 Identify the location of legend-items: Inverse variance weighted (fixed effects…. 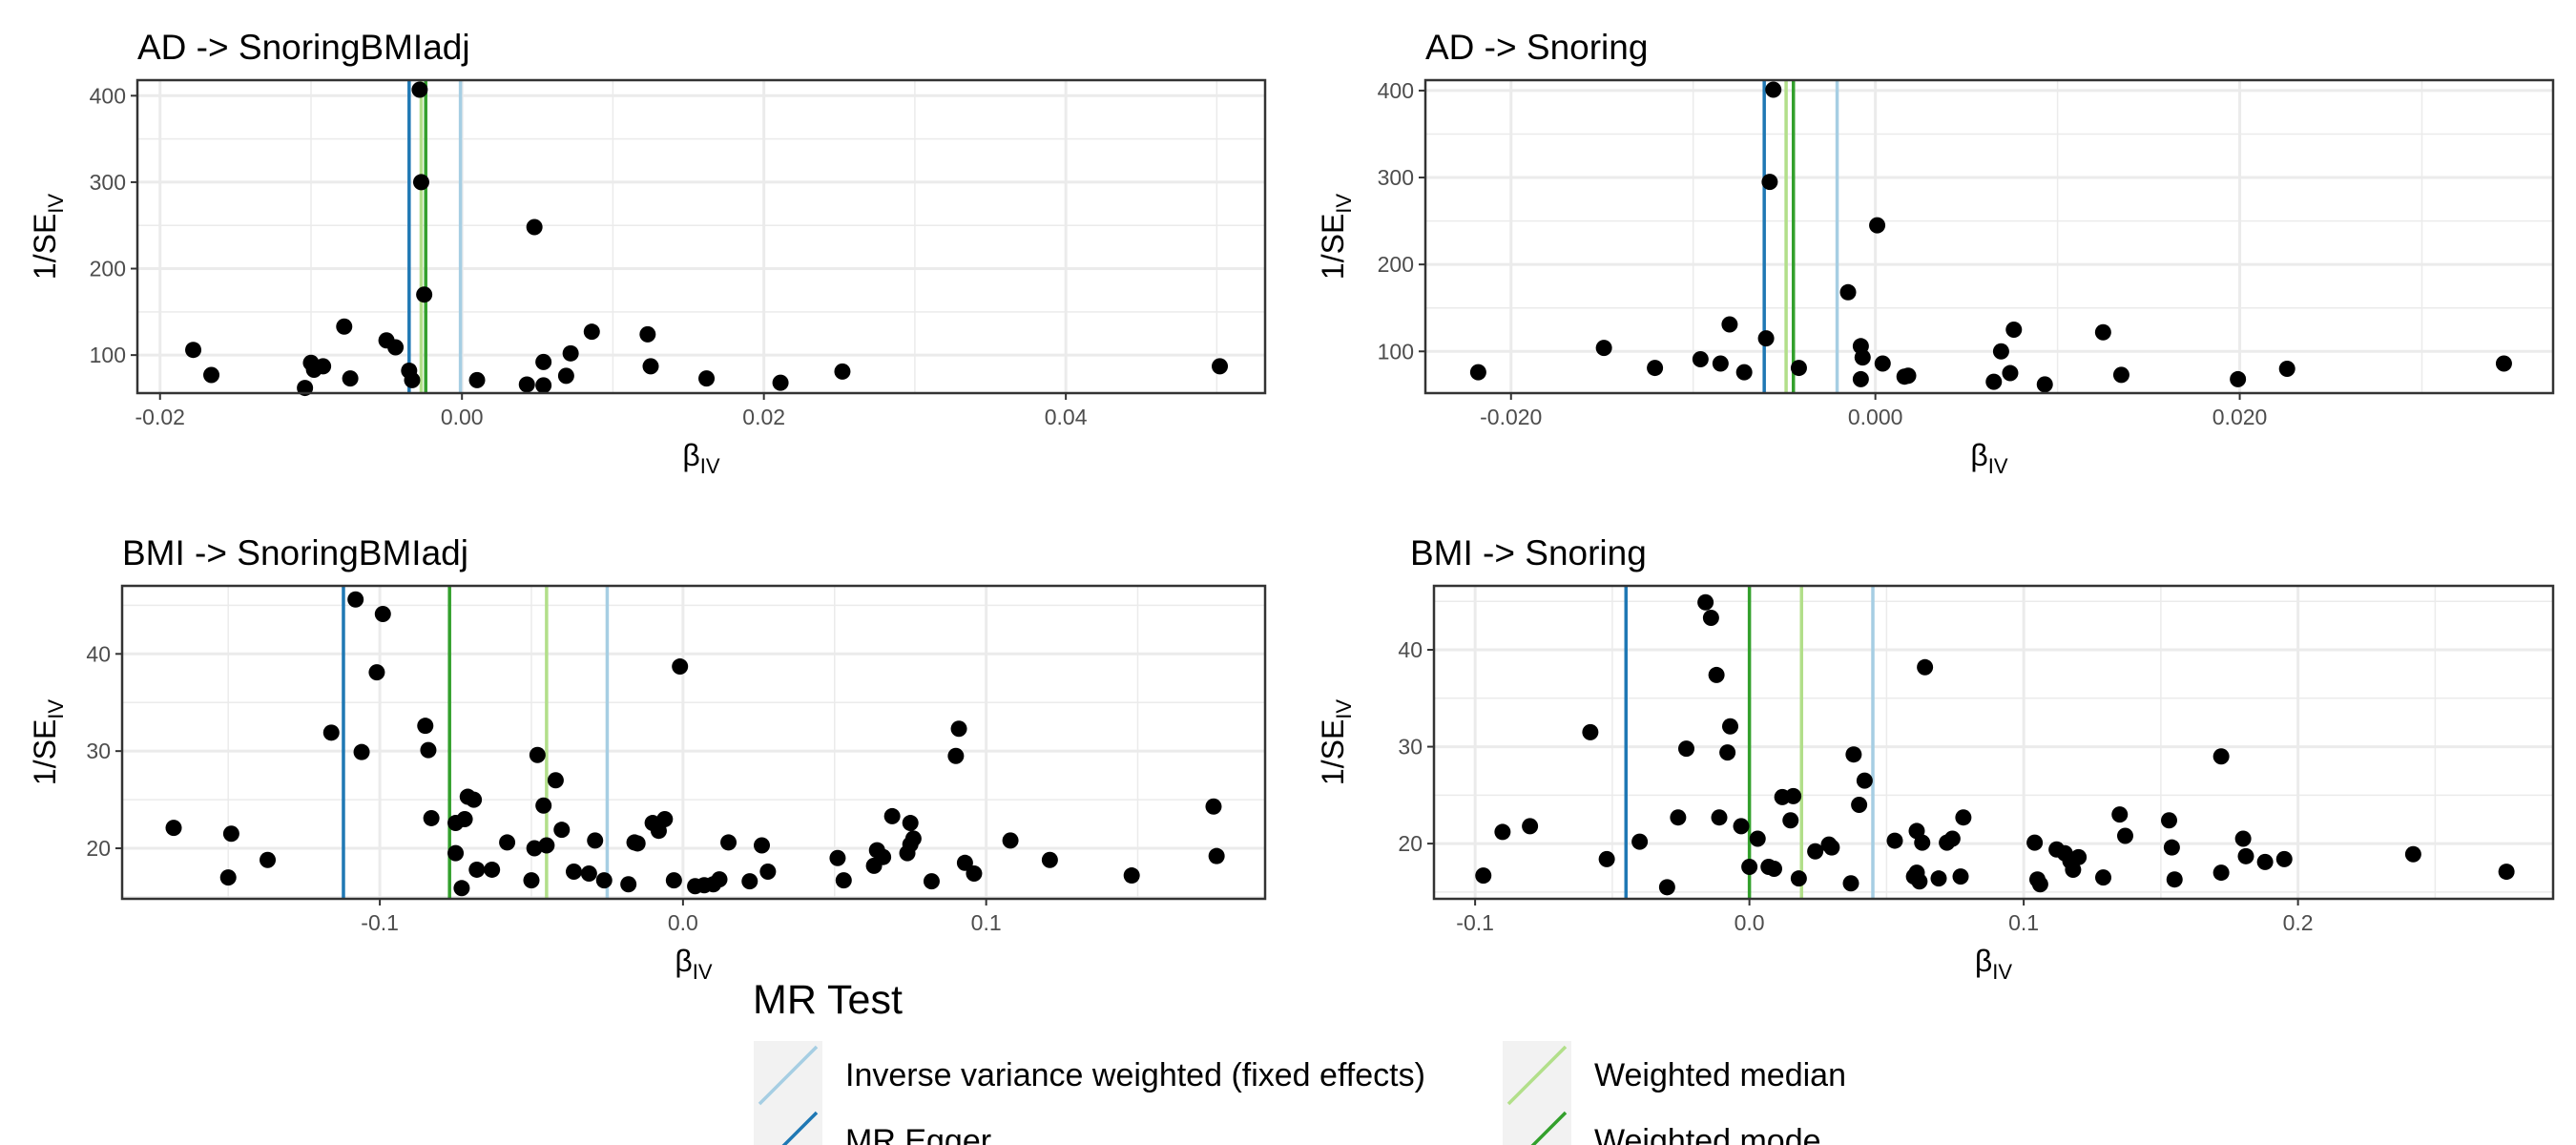
(1300, 1093).